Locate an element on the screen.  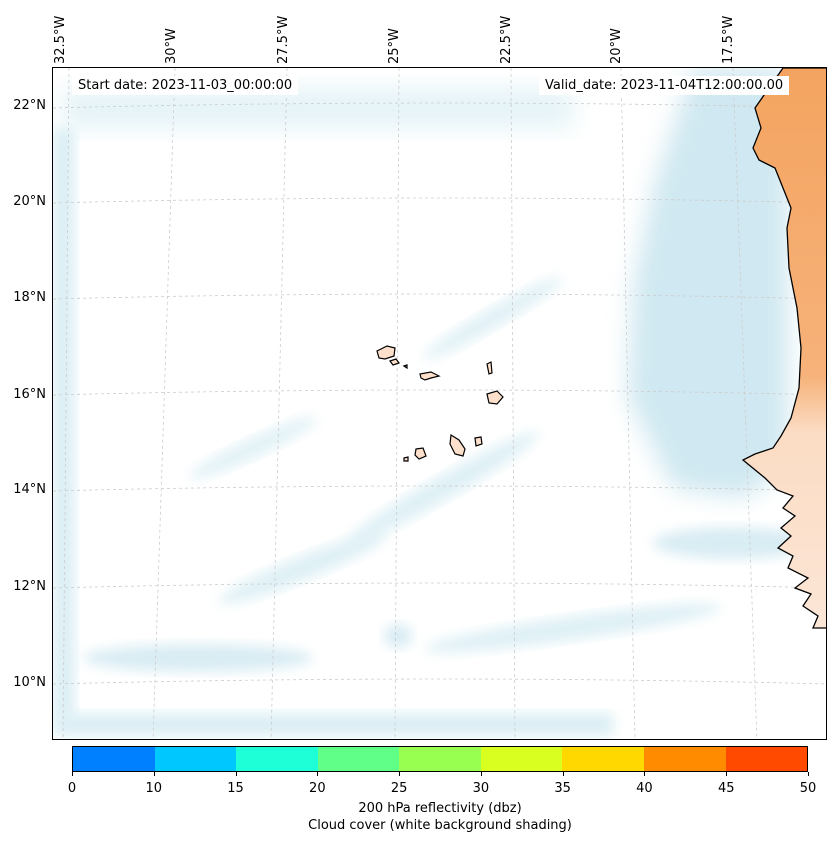
island-maio is located at coordinates (478, 441).